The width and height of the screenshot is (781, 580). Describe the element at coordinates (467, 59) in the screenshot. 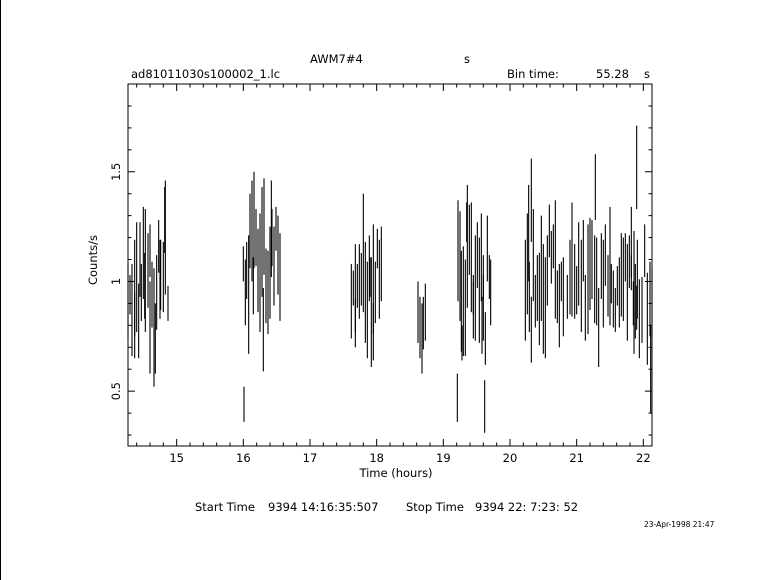

I see `object-unit: s` at that location.